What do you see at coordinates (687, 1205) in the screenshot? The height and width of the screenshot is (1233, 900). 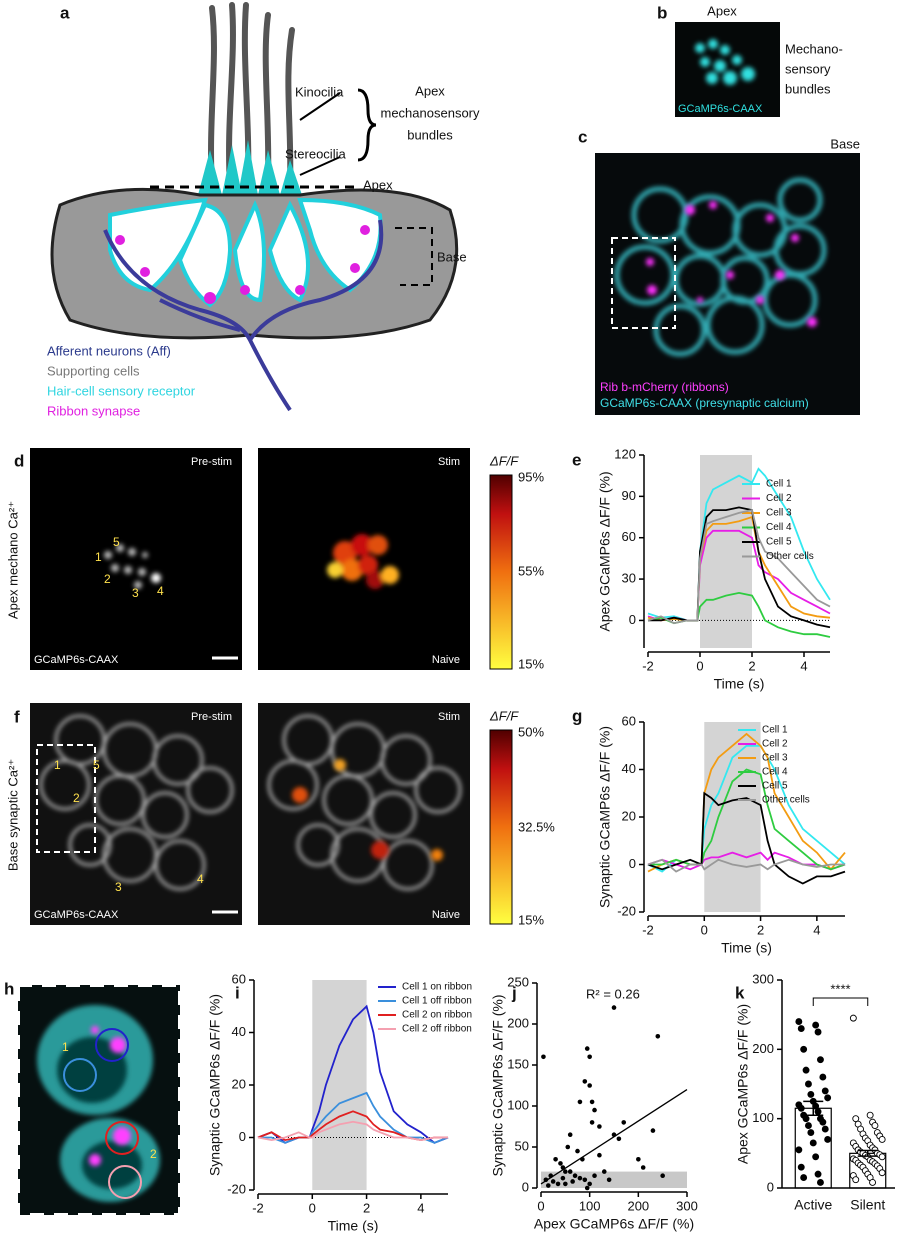 I see `x-tick-label: 300` at bounding box center [687, 1205].